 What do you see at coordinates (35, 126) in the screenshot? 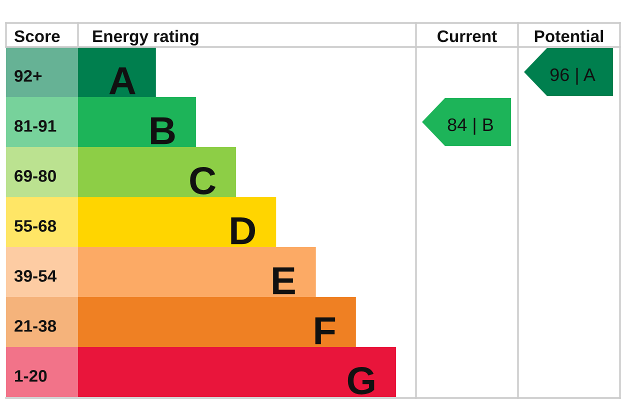
I see `y-tick-label: 81-91` at bounding box center [35, 126].